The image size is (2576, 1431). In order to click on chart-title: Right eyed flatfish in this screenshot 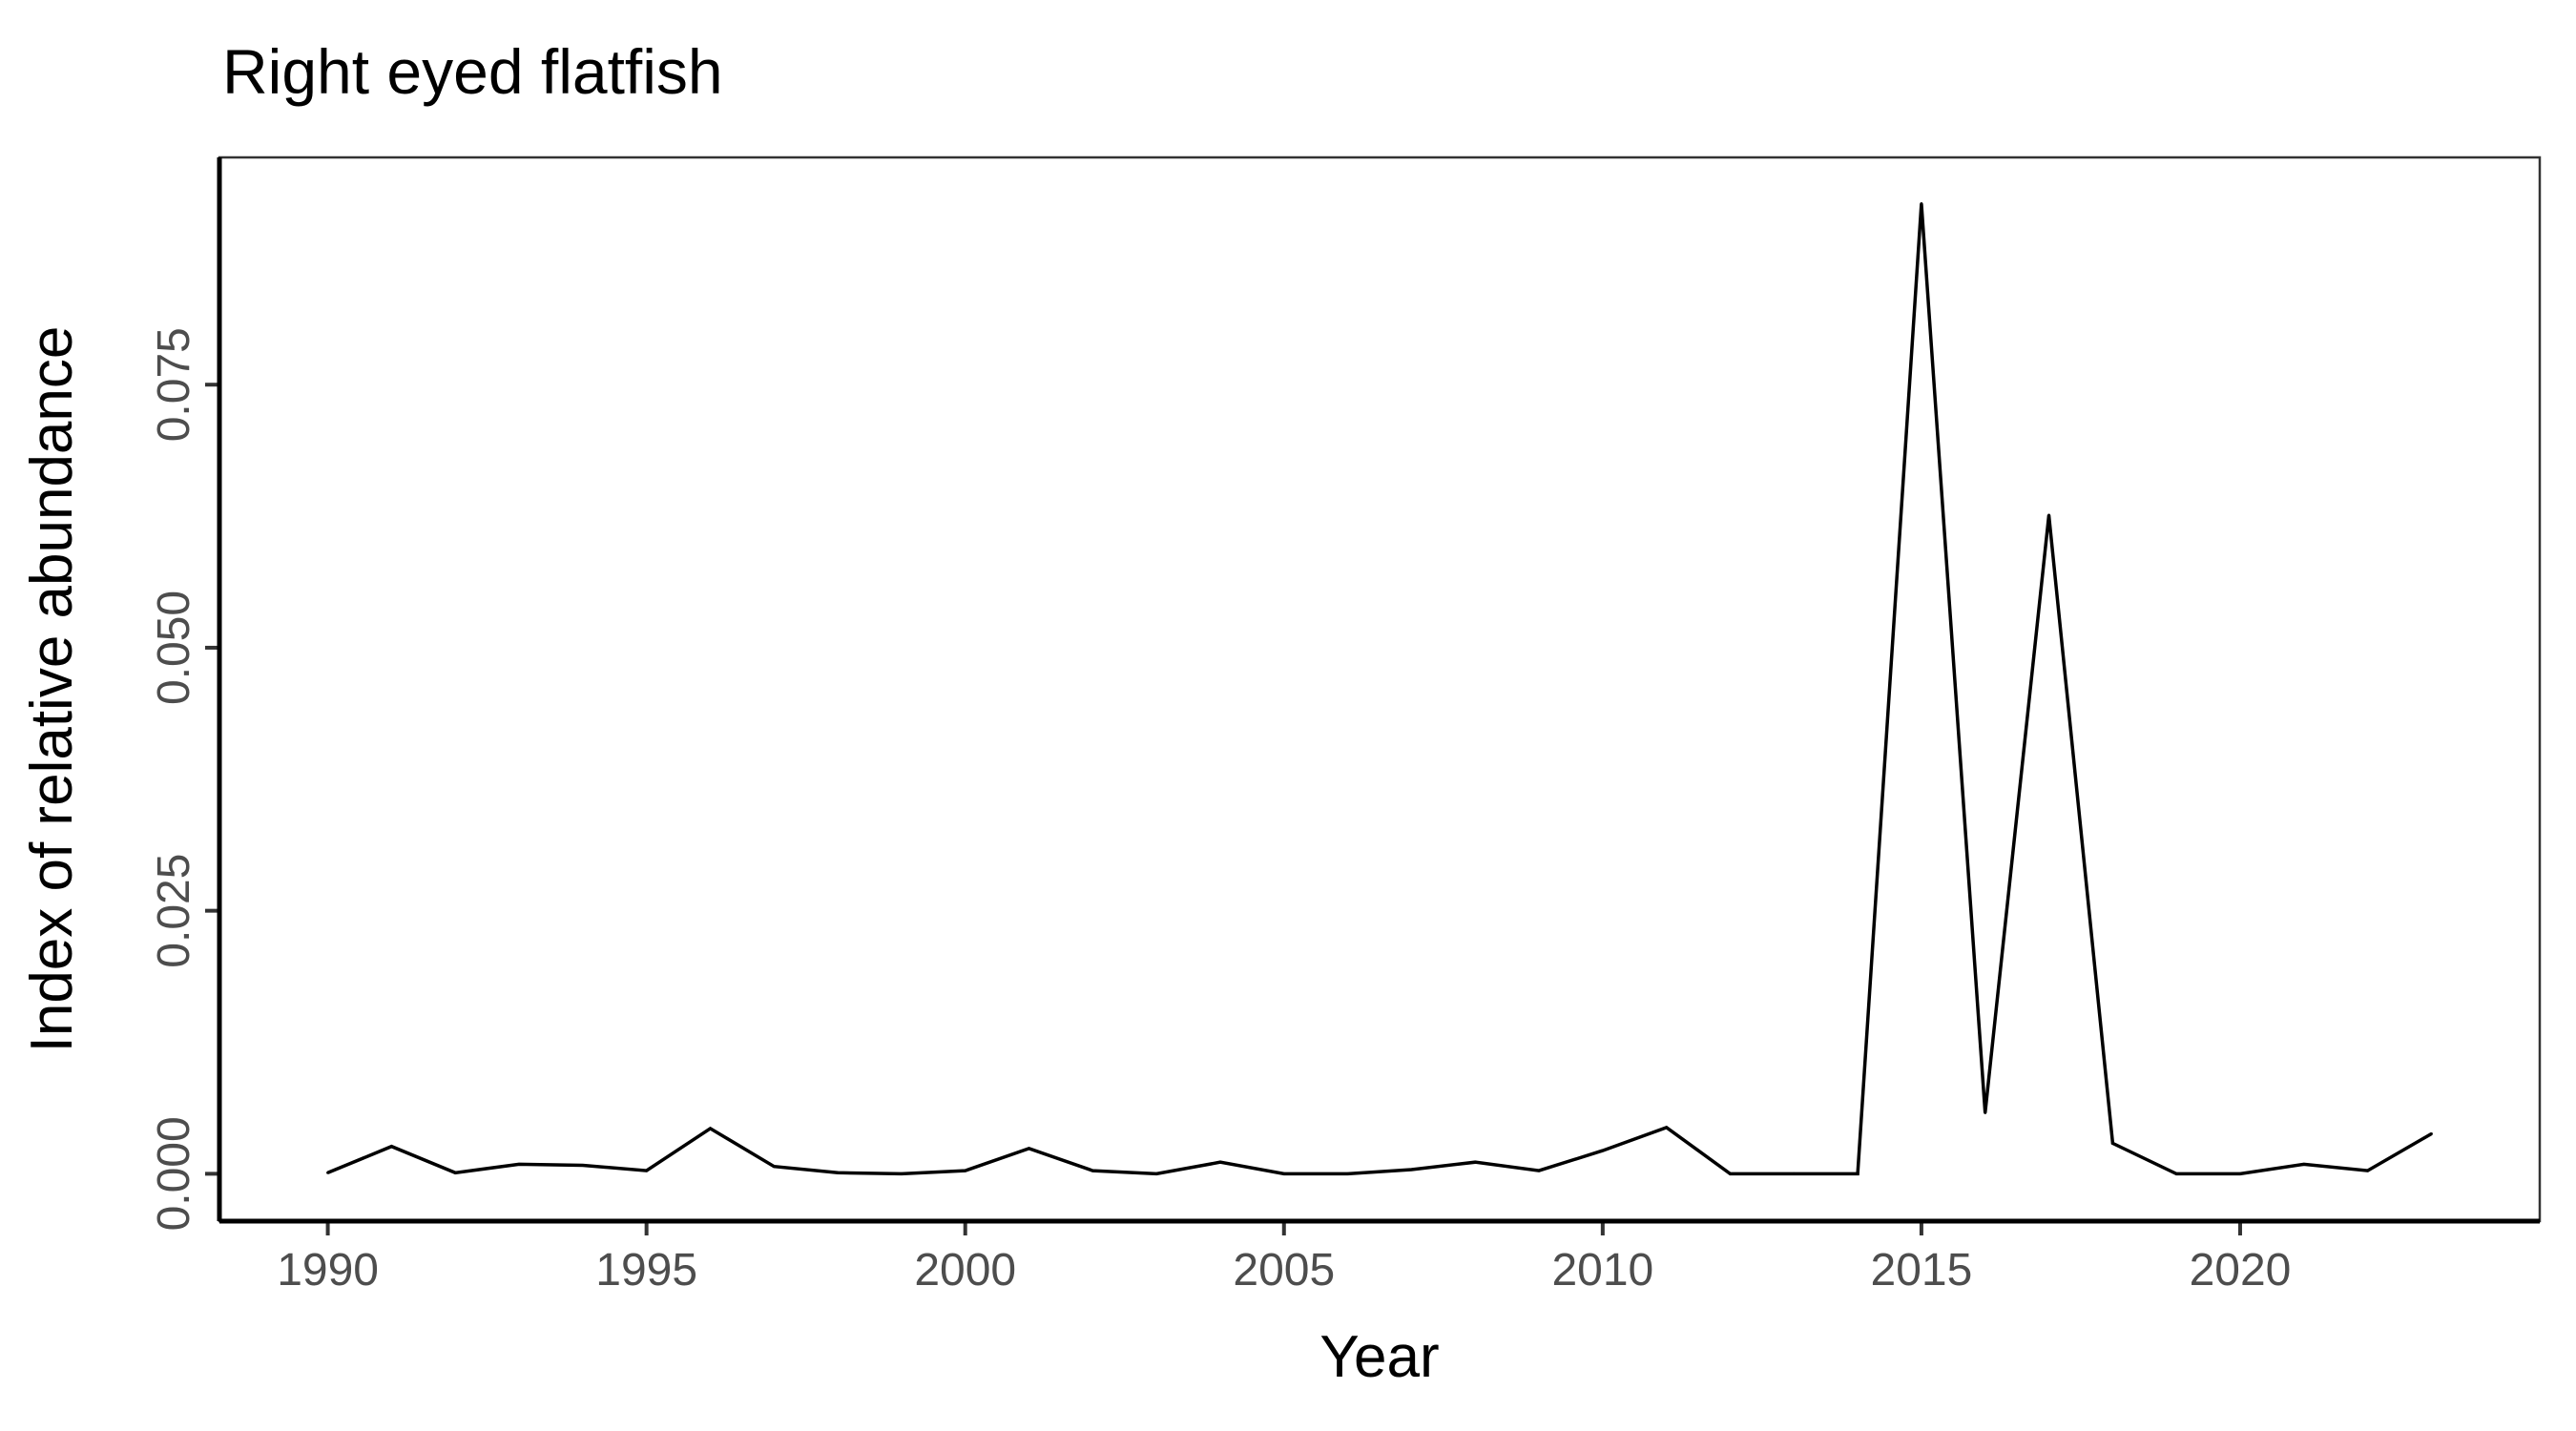, I will do `click(472, 71)`.